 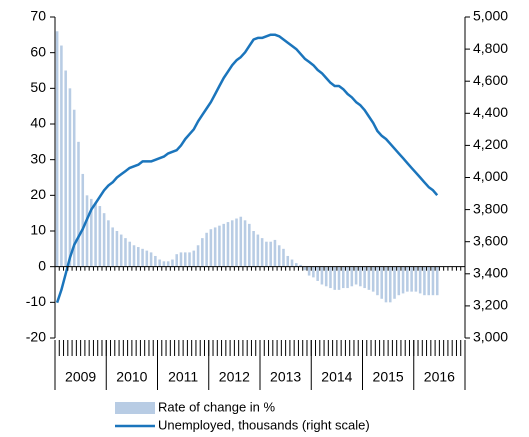 I want to click on x-tick-label: 2016, so click(x=439, y=377).